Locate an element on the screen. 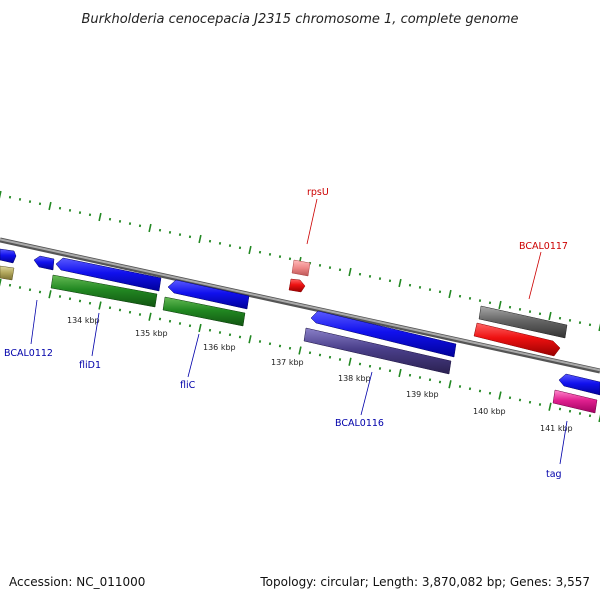 The width and height of the screenshot is (600, 600). gene-box-tag is located at coordinates (575, 401).